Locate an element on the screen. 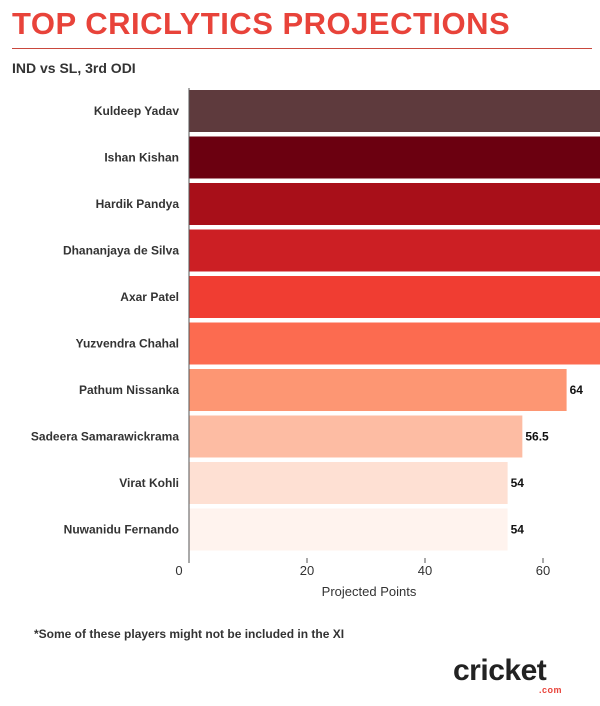 Image resolution: width=600 pixels, height=706 pixels. category-label: Sadeera Samarawickrama is located at coordinates (105, 437).